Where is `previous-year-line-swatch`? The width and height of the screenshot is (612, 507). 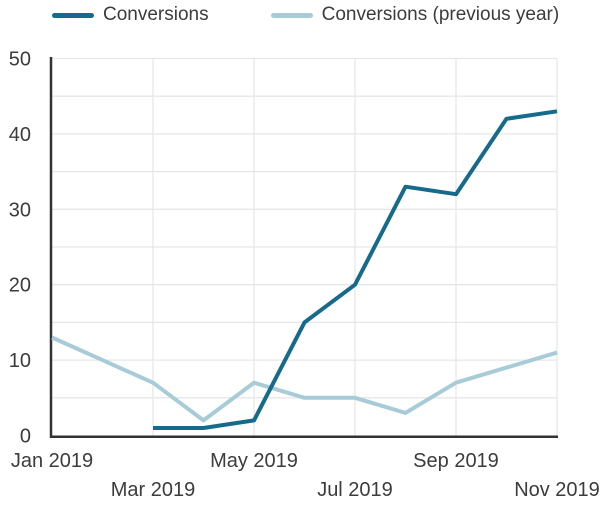 previous-year-line-swatch is located at coordinates (291, 15).